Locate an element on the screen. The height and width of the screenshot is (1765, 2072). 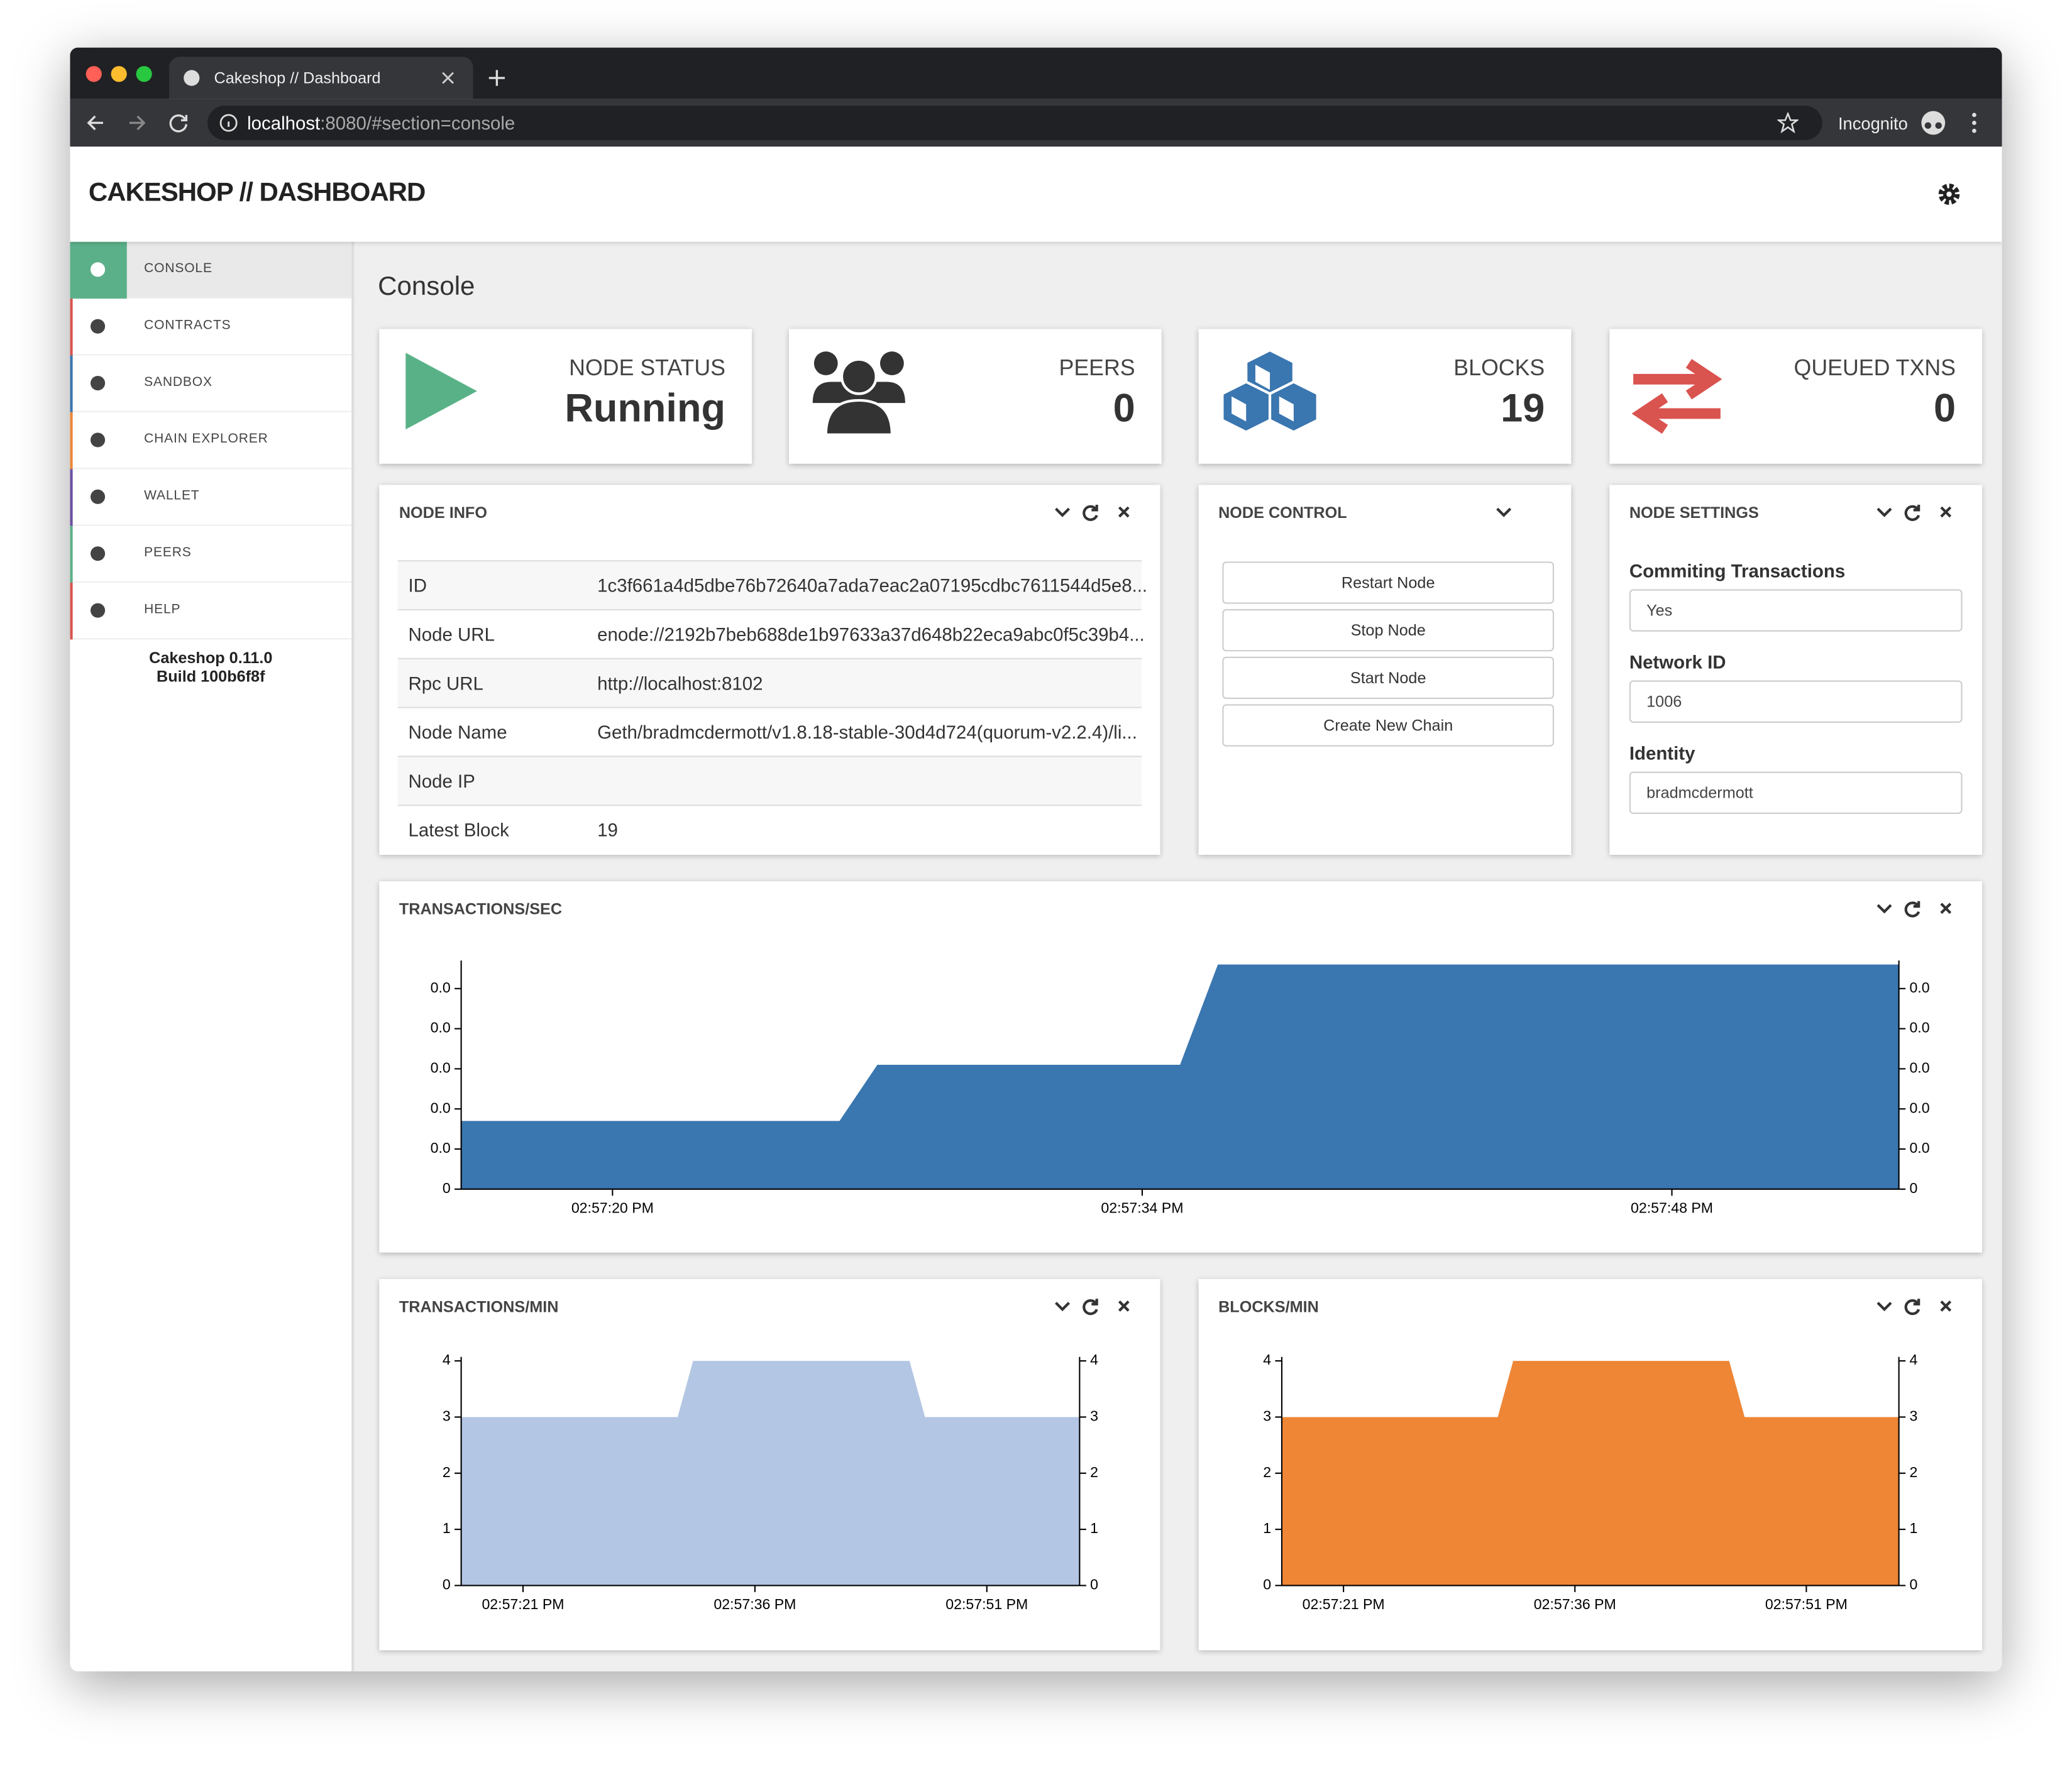
y2-tick-label: 3 is located at coordinates (1913, 1416).